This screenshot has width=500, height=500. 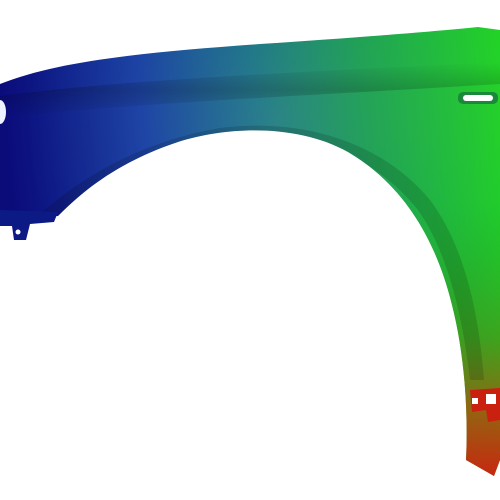 I want to click on bottom-mounting-bracket, so click(x=485, y=405).